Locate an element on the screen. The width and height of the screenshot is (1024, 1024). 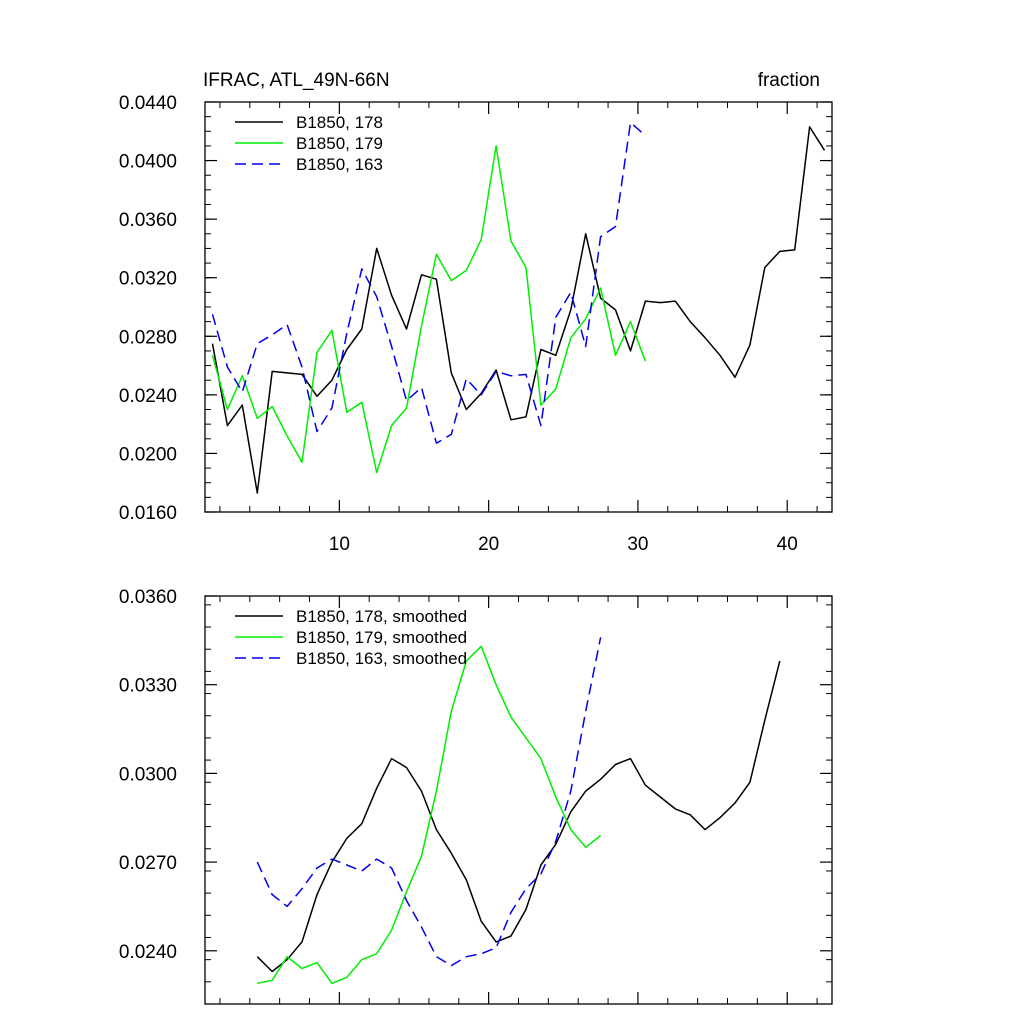
y-tick-label: 0.0280 is located at coordinates (148, 337).